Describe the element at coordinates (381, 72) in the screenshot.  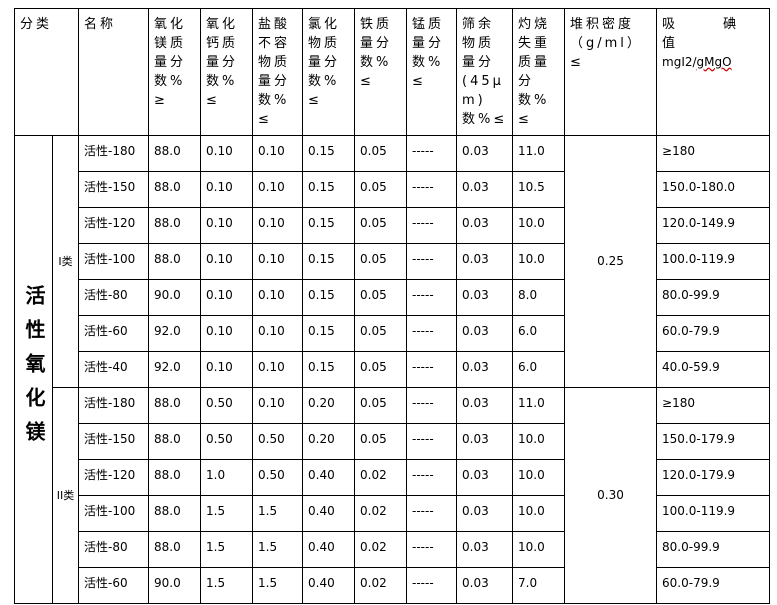
I see `header-iron: 铁质量分数%≤` at that location.